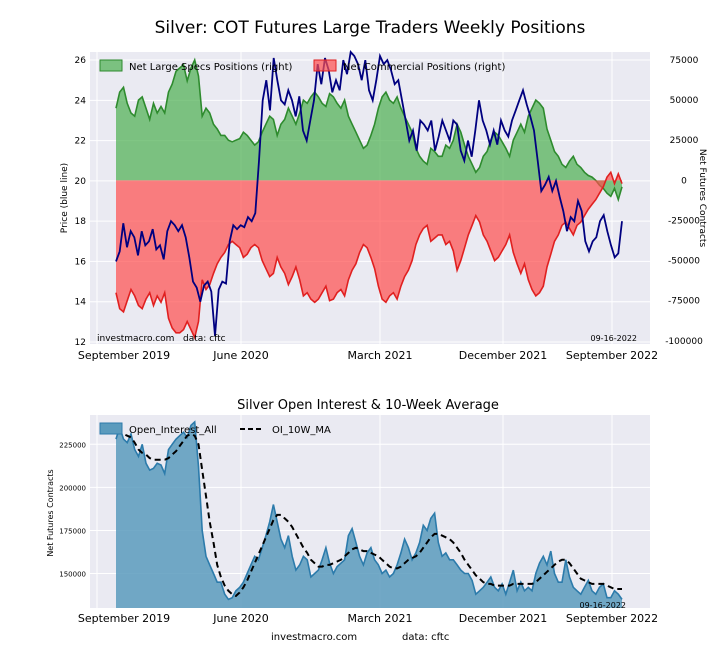 The image size is (720, 660). Describe the element at coordinates (603, 605) in the screenshot. I see `oi-date-label: 09-16-2022` at that location.